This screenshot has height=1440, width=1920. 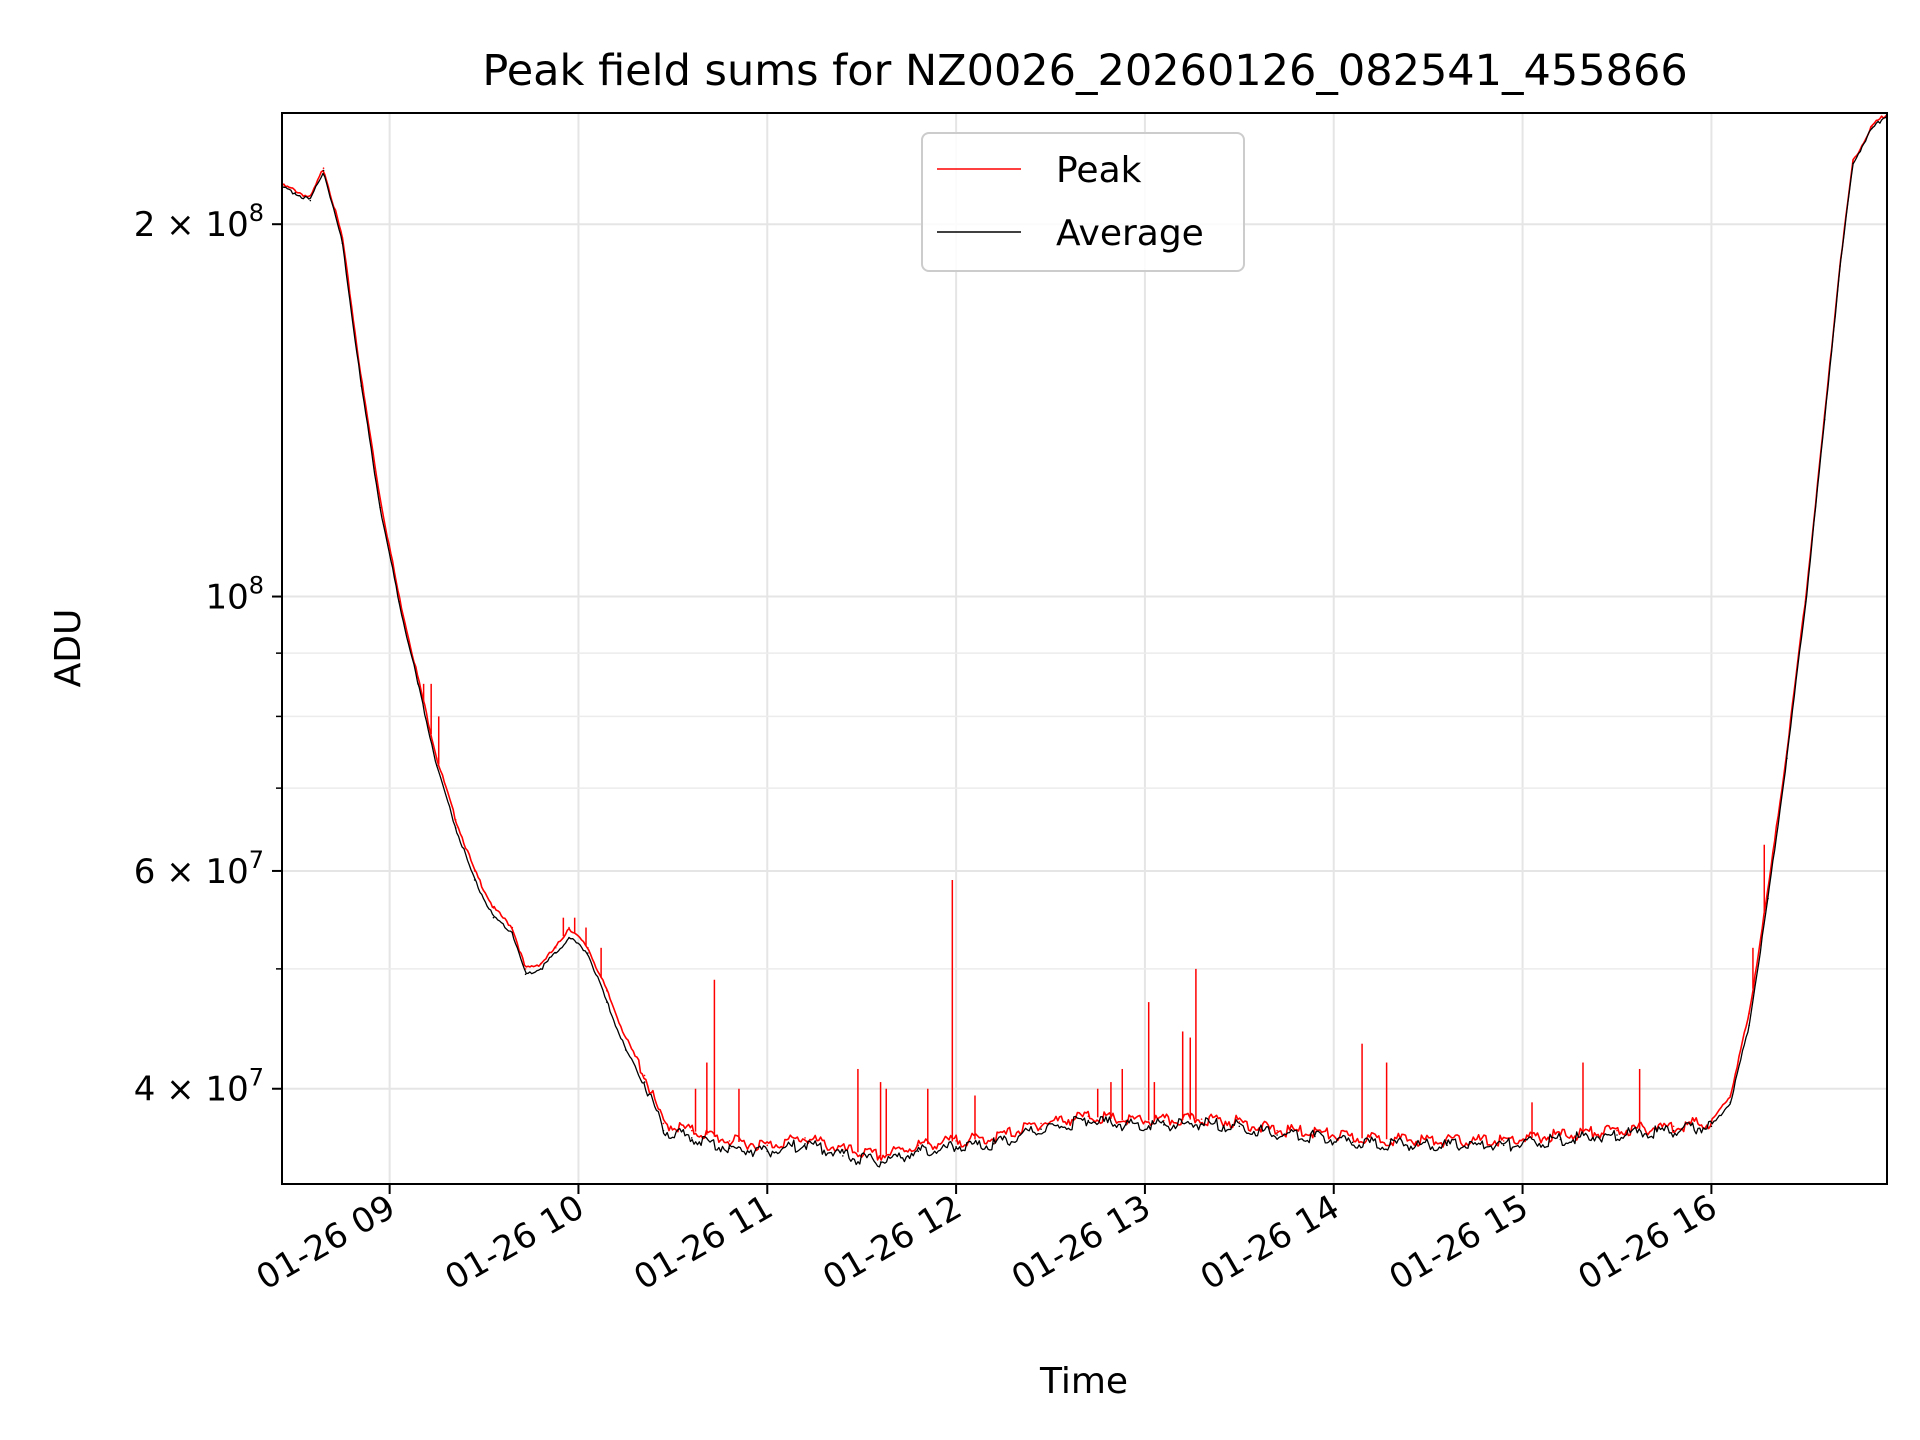 I want to click on y-tick-label: 108, so click(x=234, y=595).